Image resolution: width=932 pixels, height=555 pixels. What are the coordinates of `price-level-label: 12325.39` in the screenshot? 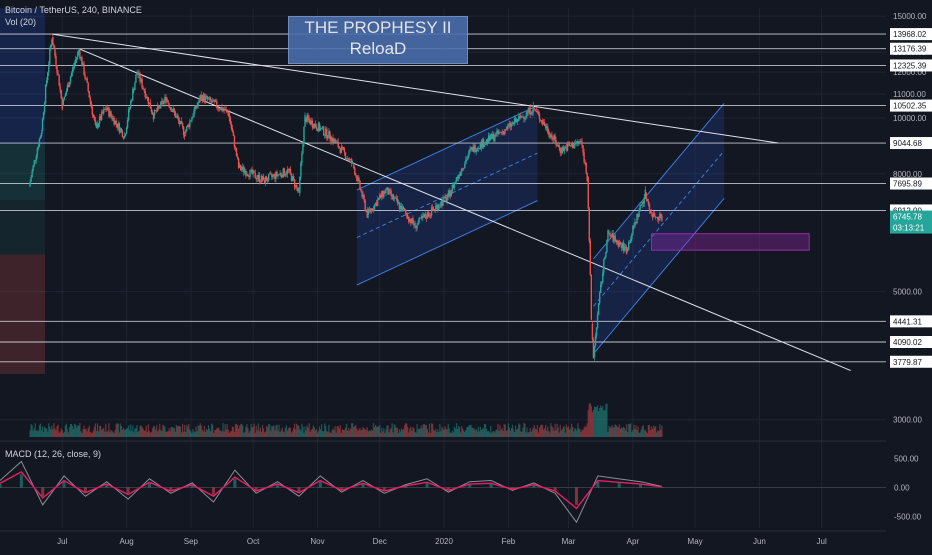 It's located at (910, 65).